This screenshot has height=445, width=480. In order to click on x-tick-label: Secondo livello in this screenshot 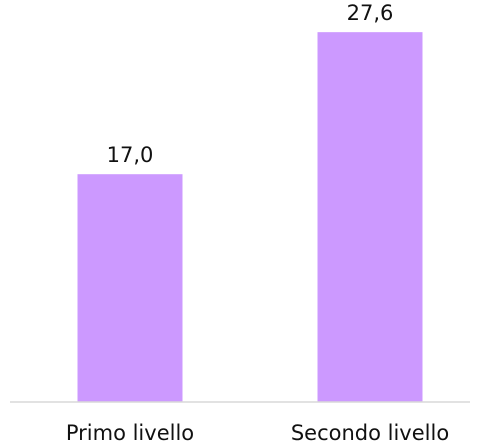, I will do `click(370, 433)`.